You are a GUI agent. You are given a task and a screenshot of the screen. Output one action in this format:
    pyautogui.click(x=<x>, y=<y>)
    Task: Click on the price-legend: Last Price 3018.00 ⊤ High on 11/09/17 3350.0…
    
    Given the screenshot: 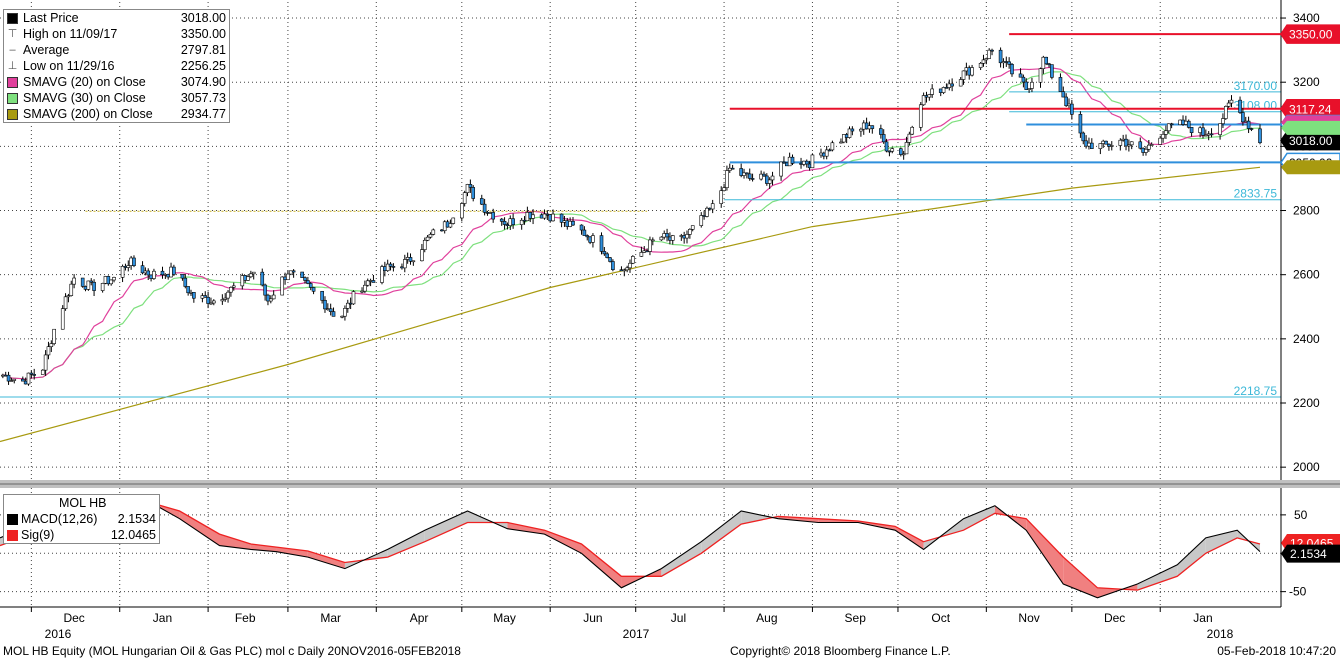 What is the action you would take?
    pyautogui.click(x=116, y=66)
    